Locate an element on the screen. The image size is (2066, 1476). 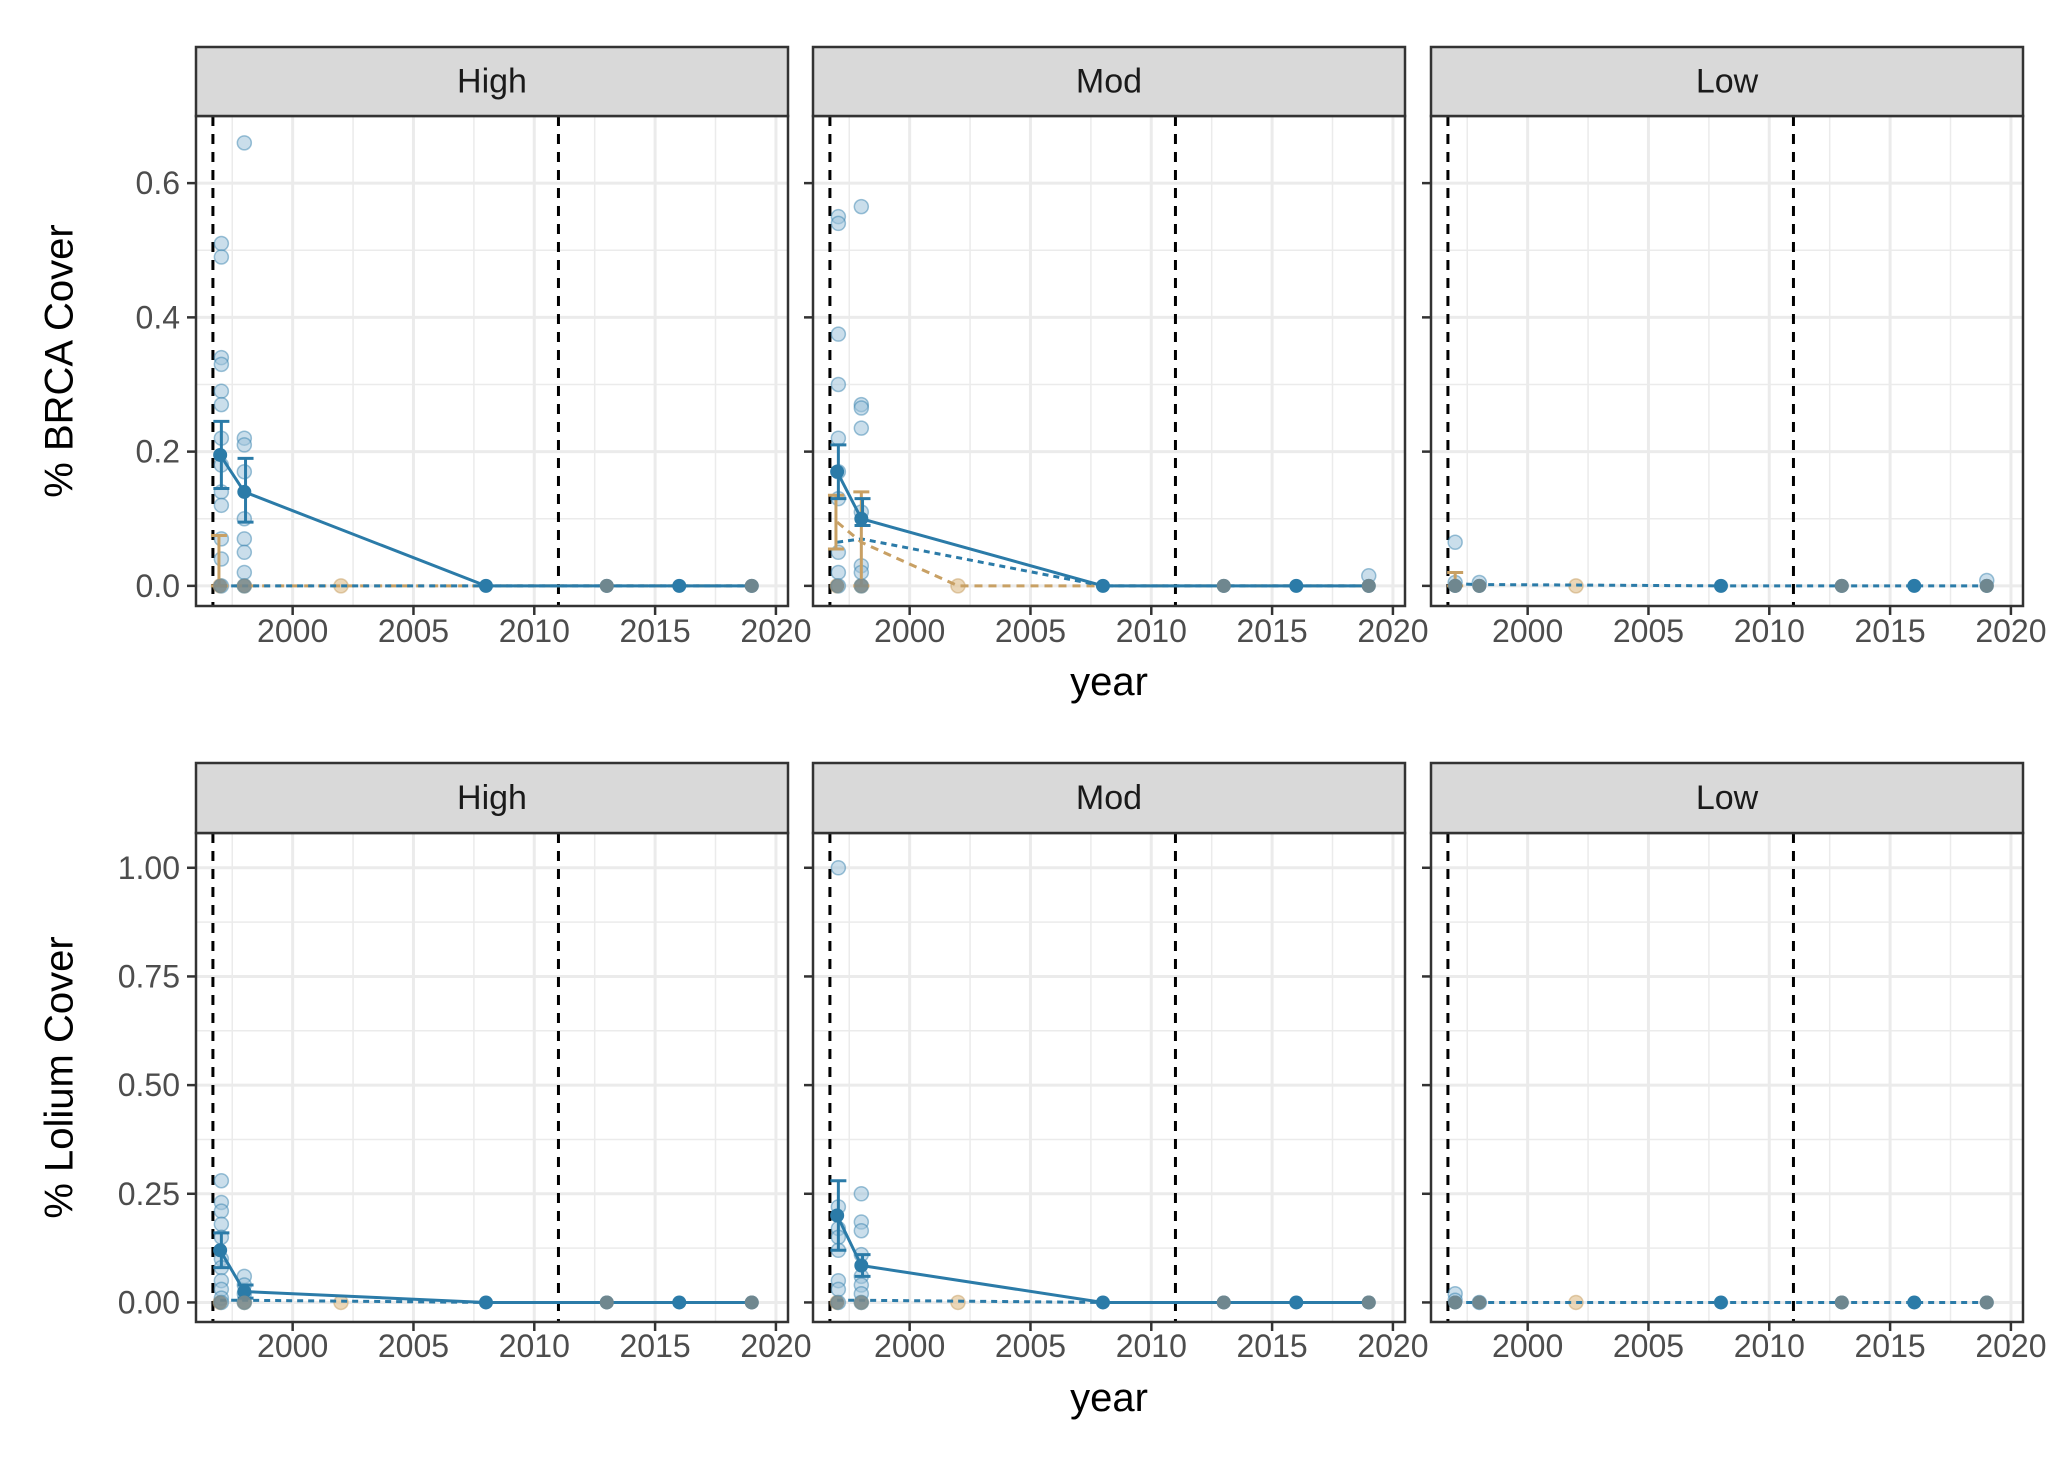
y-axis-title: % BRCA Cover is located at coordinates (60, 360).